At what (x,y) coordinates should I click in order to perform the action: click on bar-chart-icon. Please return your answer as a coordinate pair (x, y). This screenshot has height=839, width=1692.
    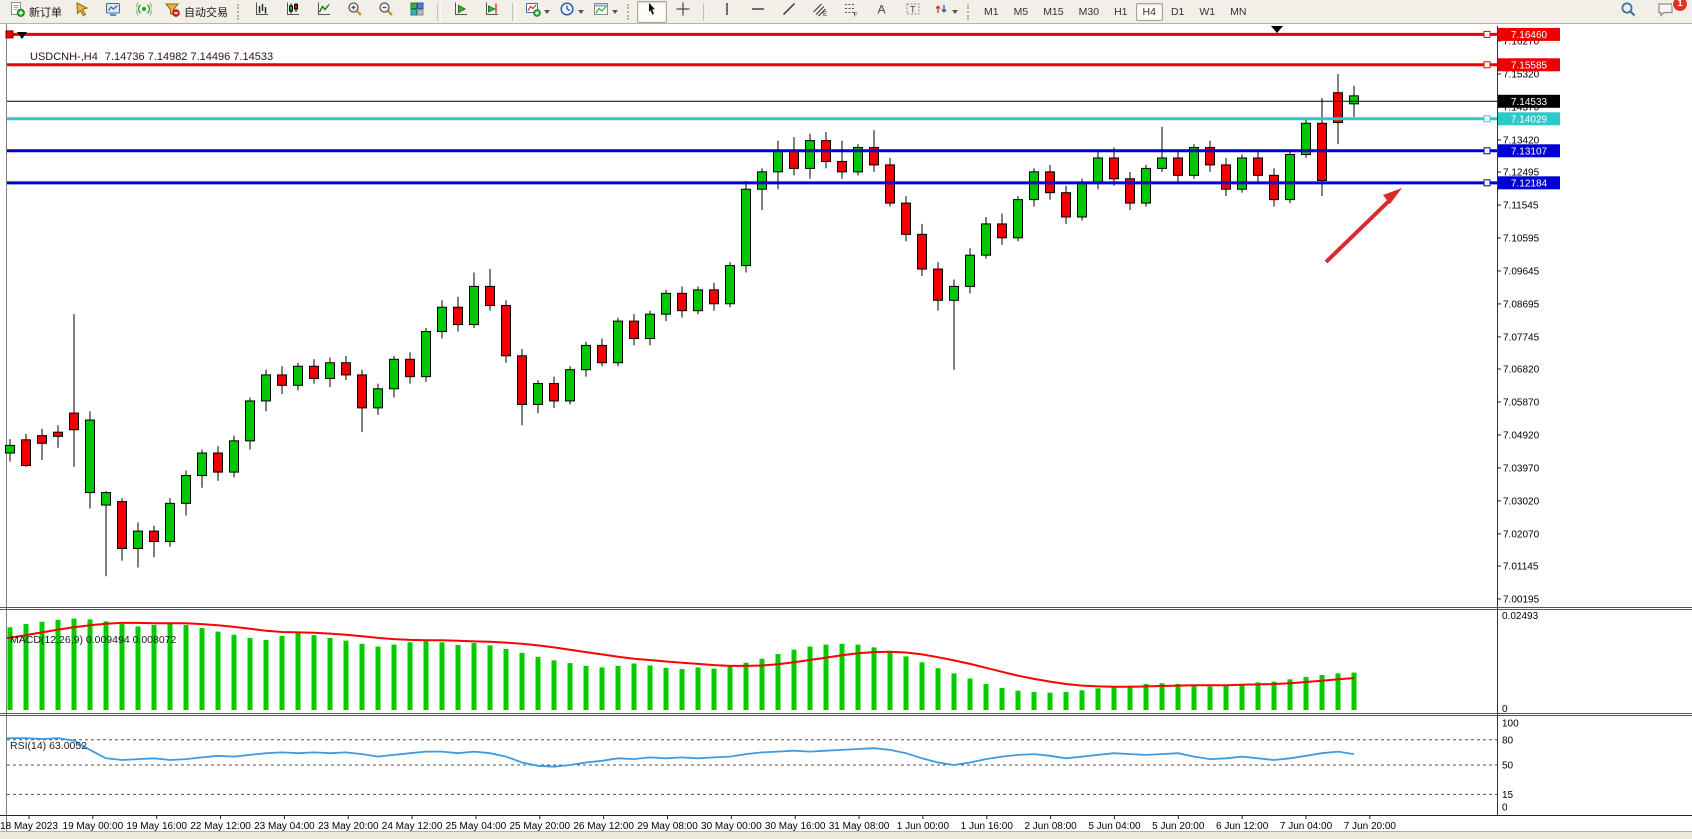
    Looking at the image, I should click on (262, 11).